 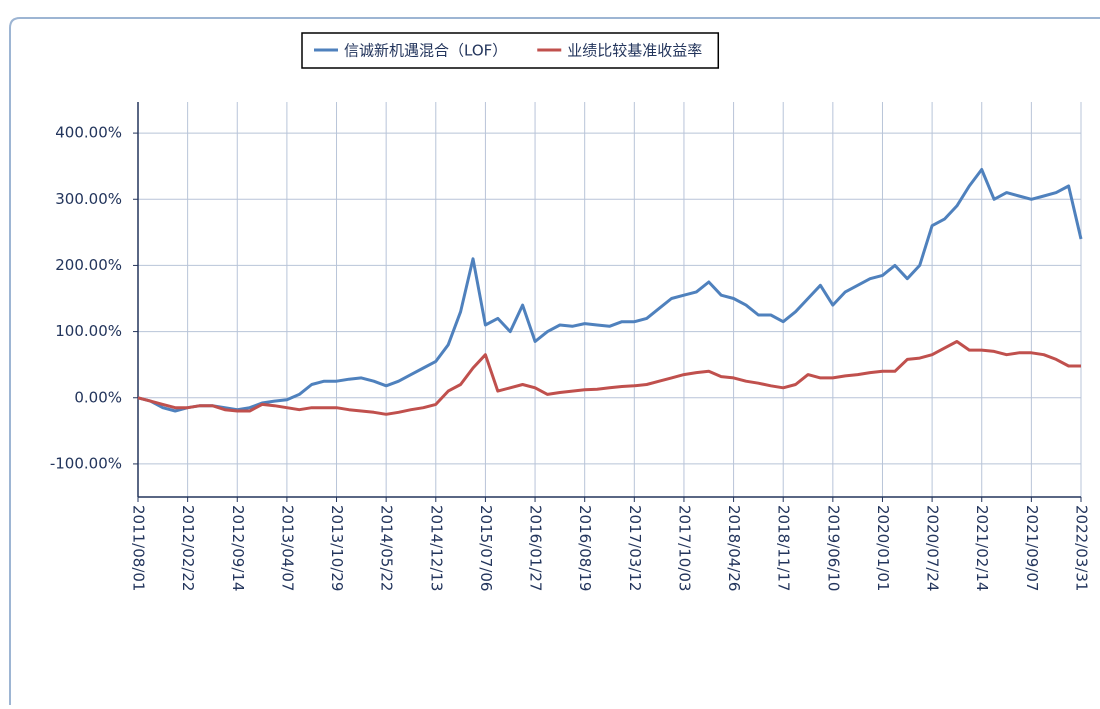 What do you see at coordinates (98, 397) in the screenshot?
I see `y-tick-label: 0.00%` at bounding box center [98, 397].